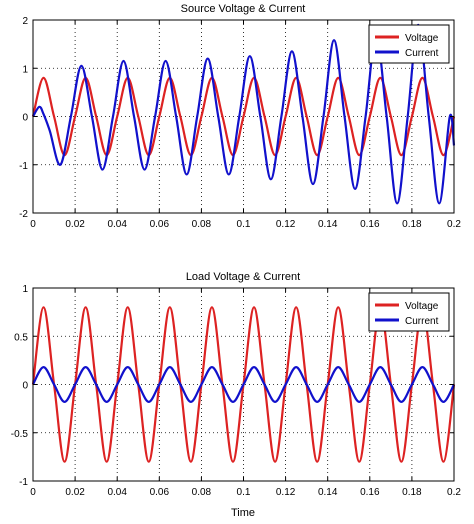 The image size is (474, 524). Describe the element at coordinates (21, 337) in the screenshot. I see `y-tick-label: 0.5` at that location.